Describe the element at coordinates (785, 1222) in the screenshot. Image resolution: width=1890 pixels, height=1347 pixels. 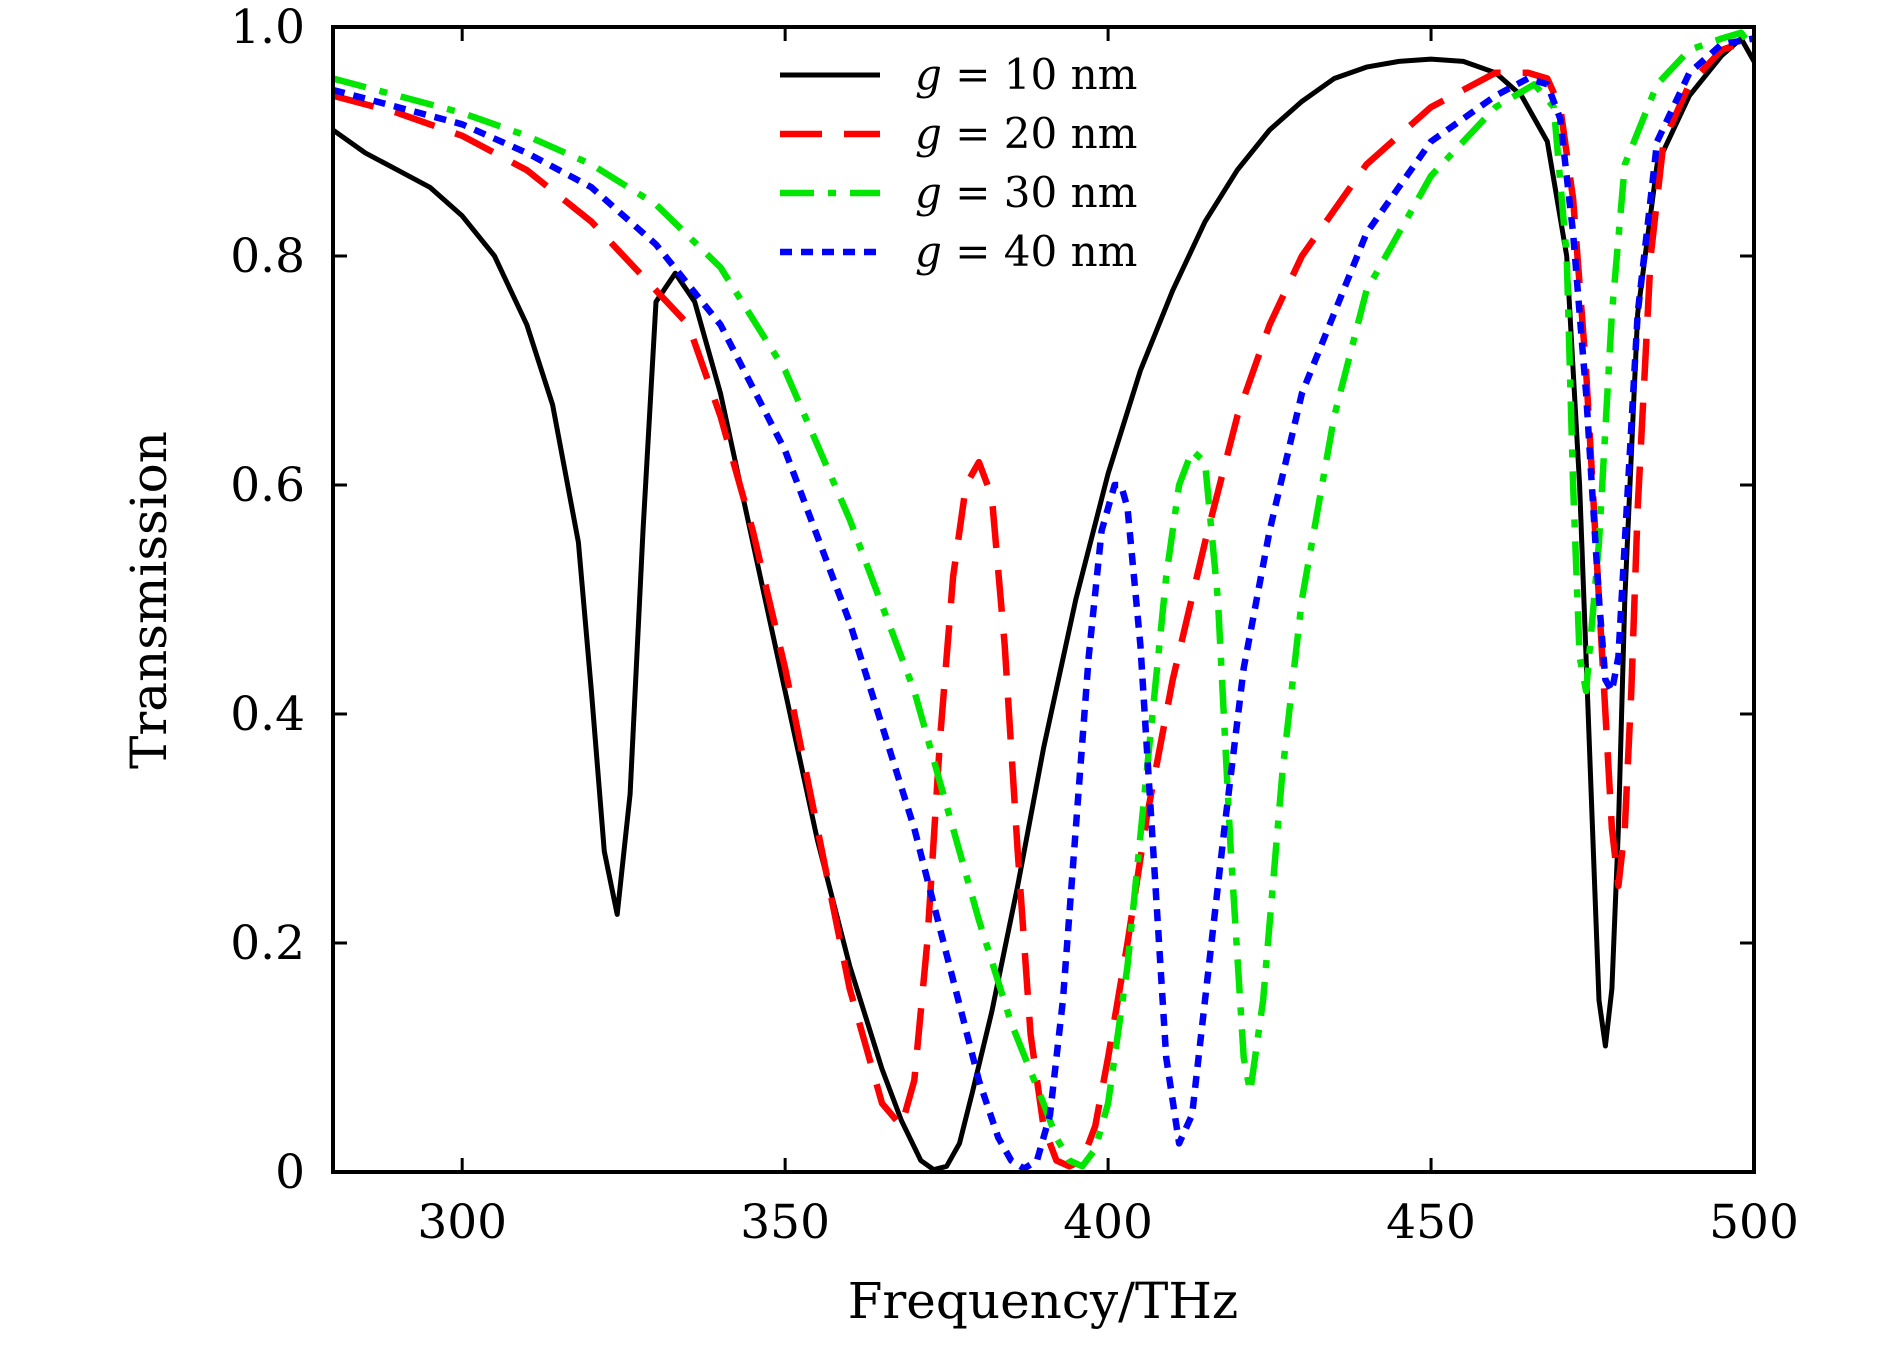
I see `x-tick-label: 350` at that location.